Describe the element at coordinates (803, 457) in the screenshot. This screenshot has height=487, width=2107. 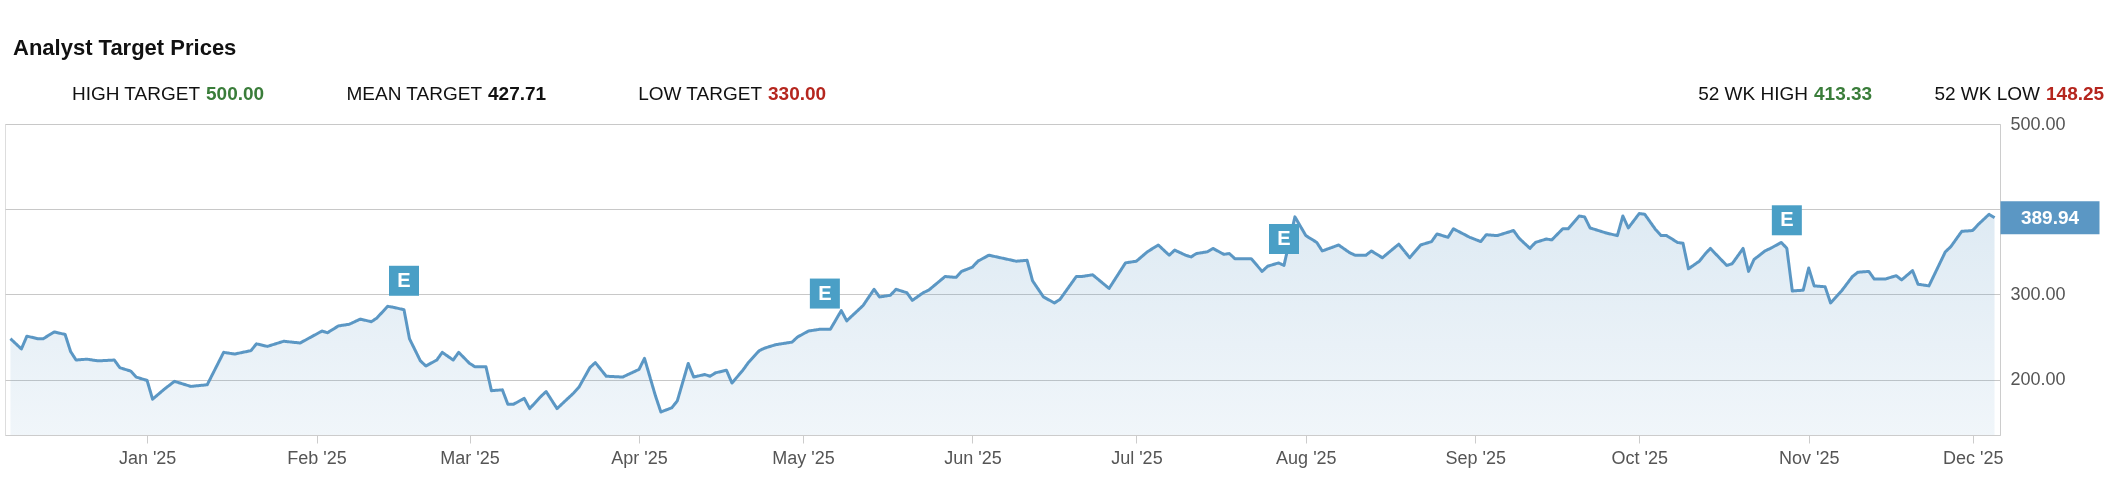
I see `x-tick-label: May '25` at that location.